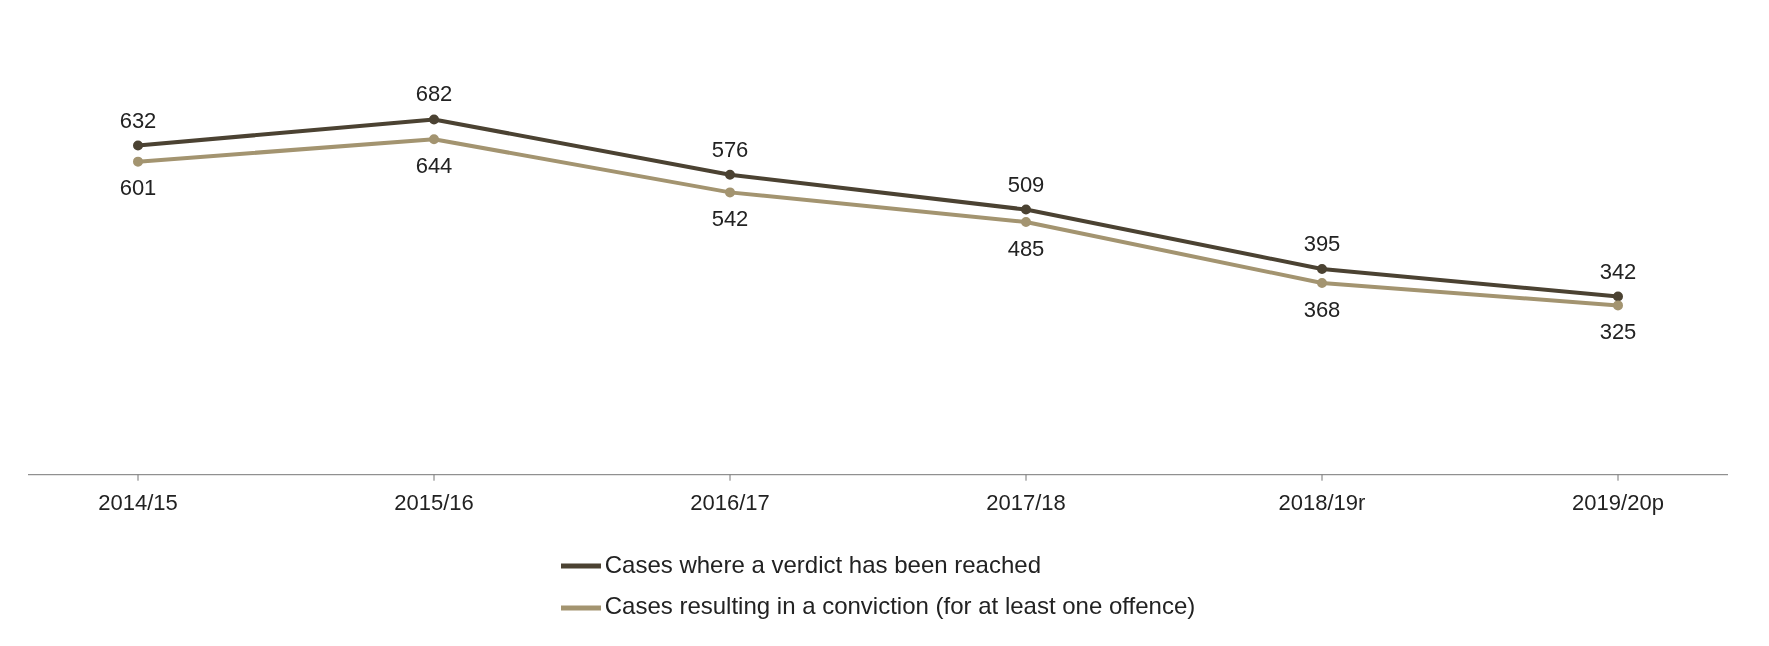 Image resolution: width=1769 pixels, height=646 pixels. Describe the element at coordinates (434, 94) in the screenshot. I see `data-label: 682` at that location.